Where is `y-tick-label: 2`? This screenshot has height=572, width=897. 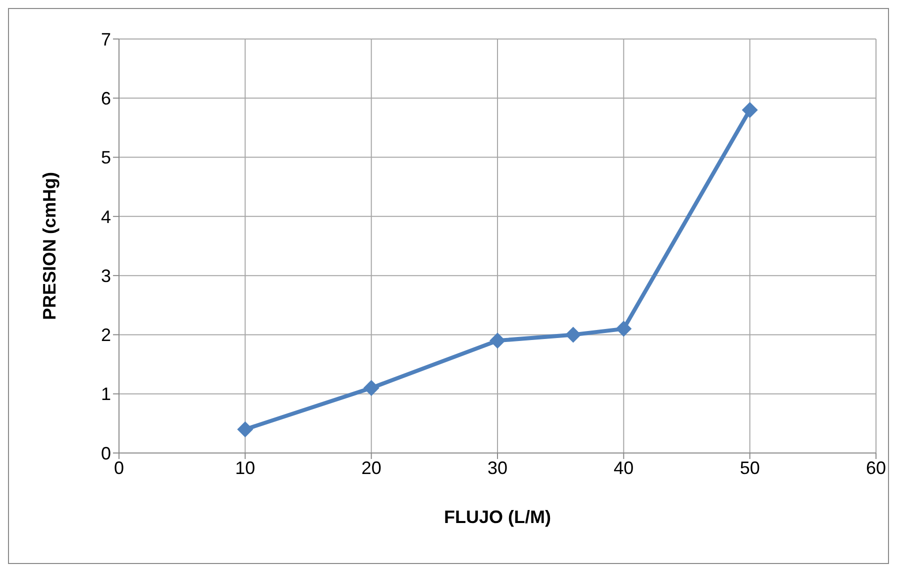 y-tick-label: 2 is located at coordinates (105, 335).